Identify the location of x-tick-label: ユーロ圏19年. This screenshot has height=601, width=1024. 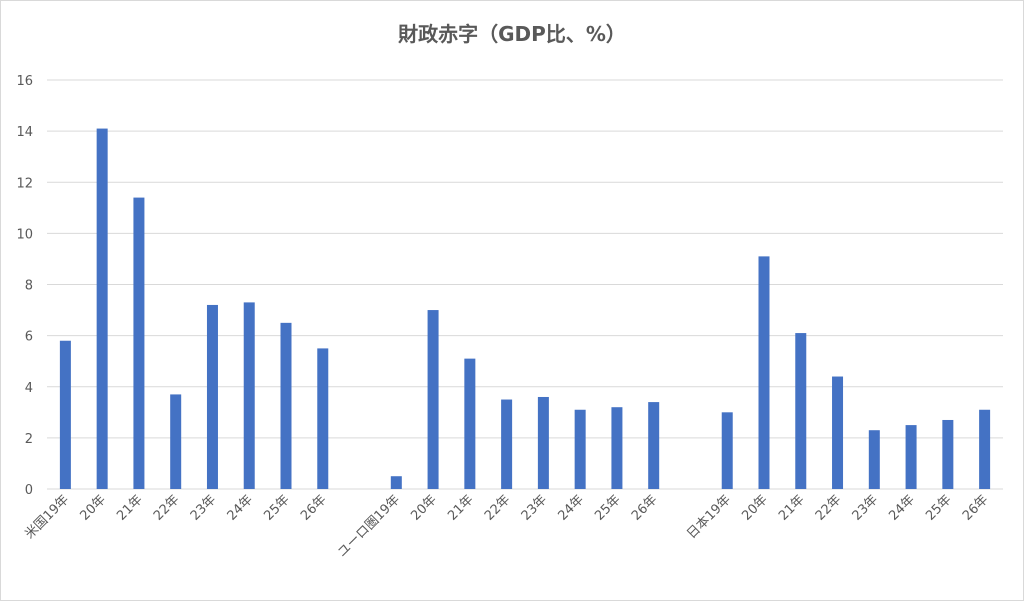
(369, 526).